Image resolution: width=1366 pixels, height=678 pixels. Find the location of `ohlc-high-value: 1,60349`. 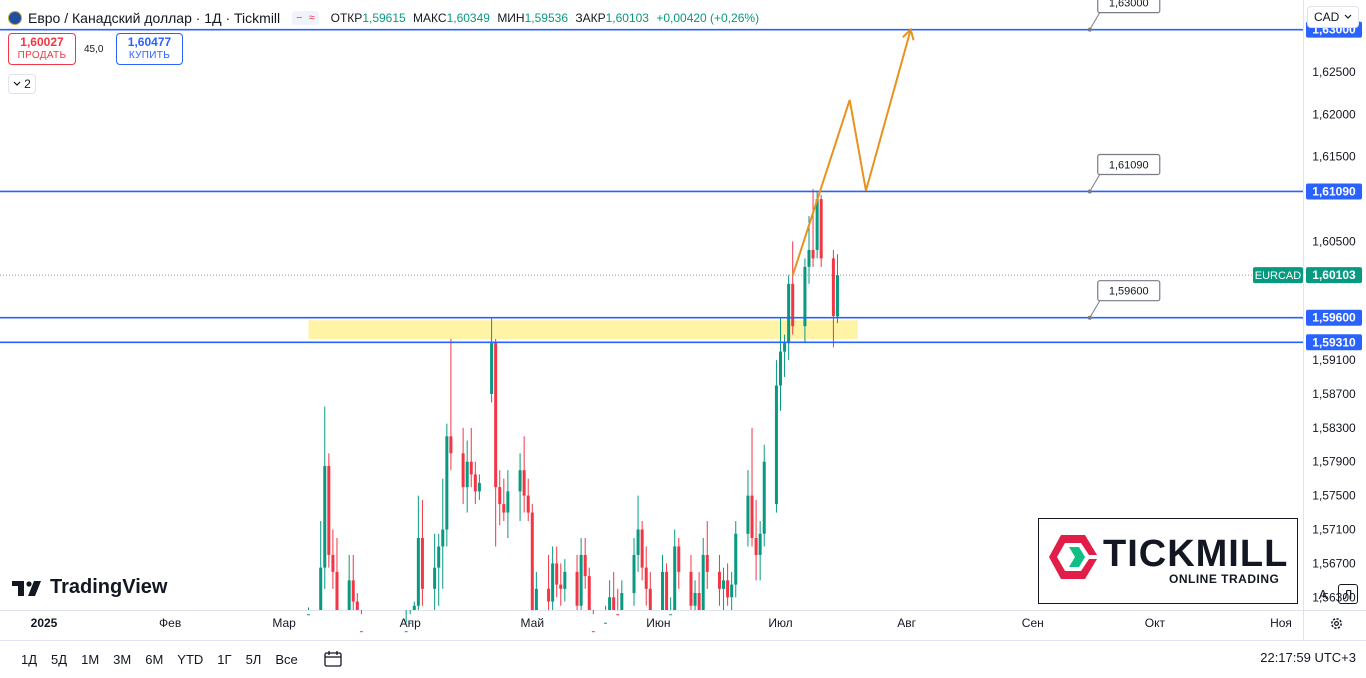

ohlc-high-value: 1,60349 is located at coordinates (468, 18).